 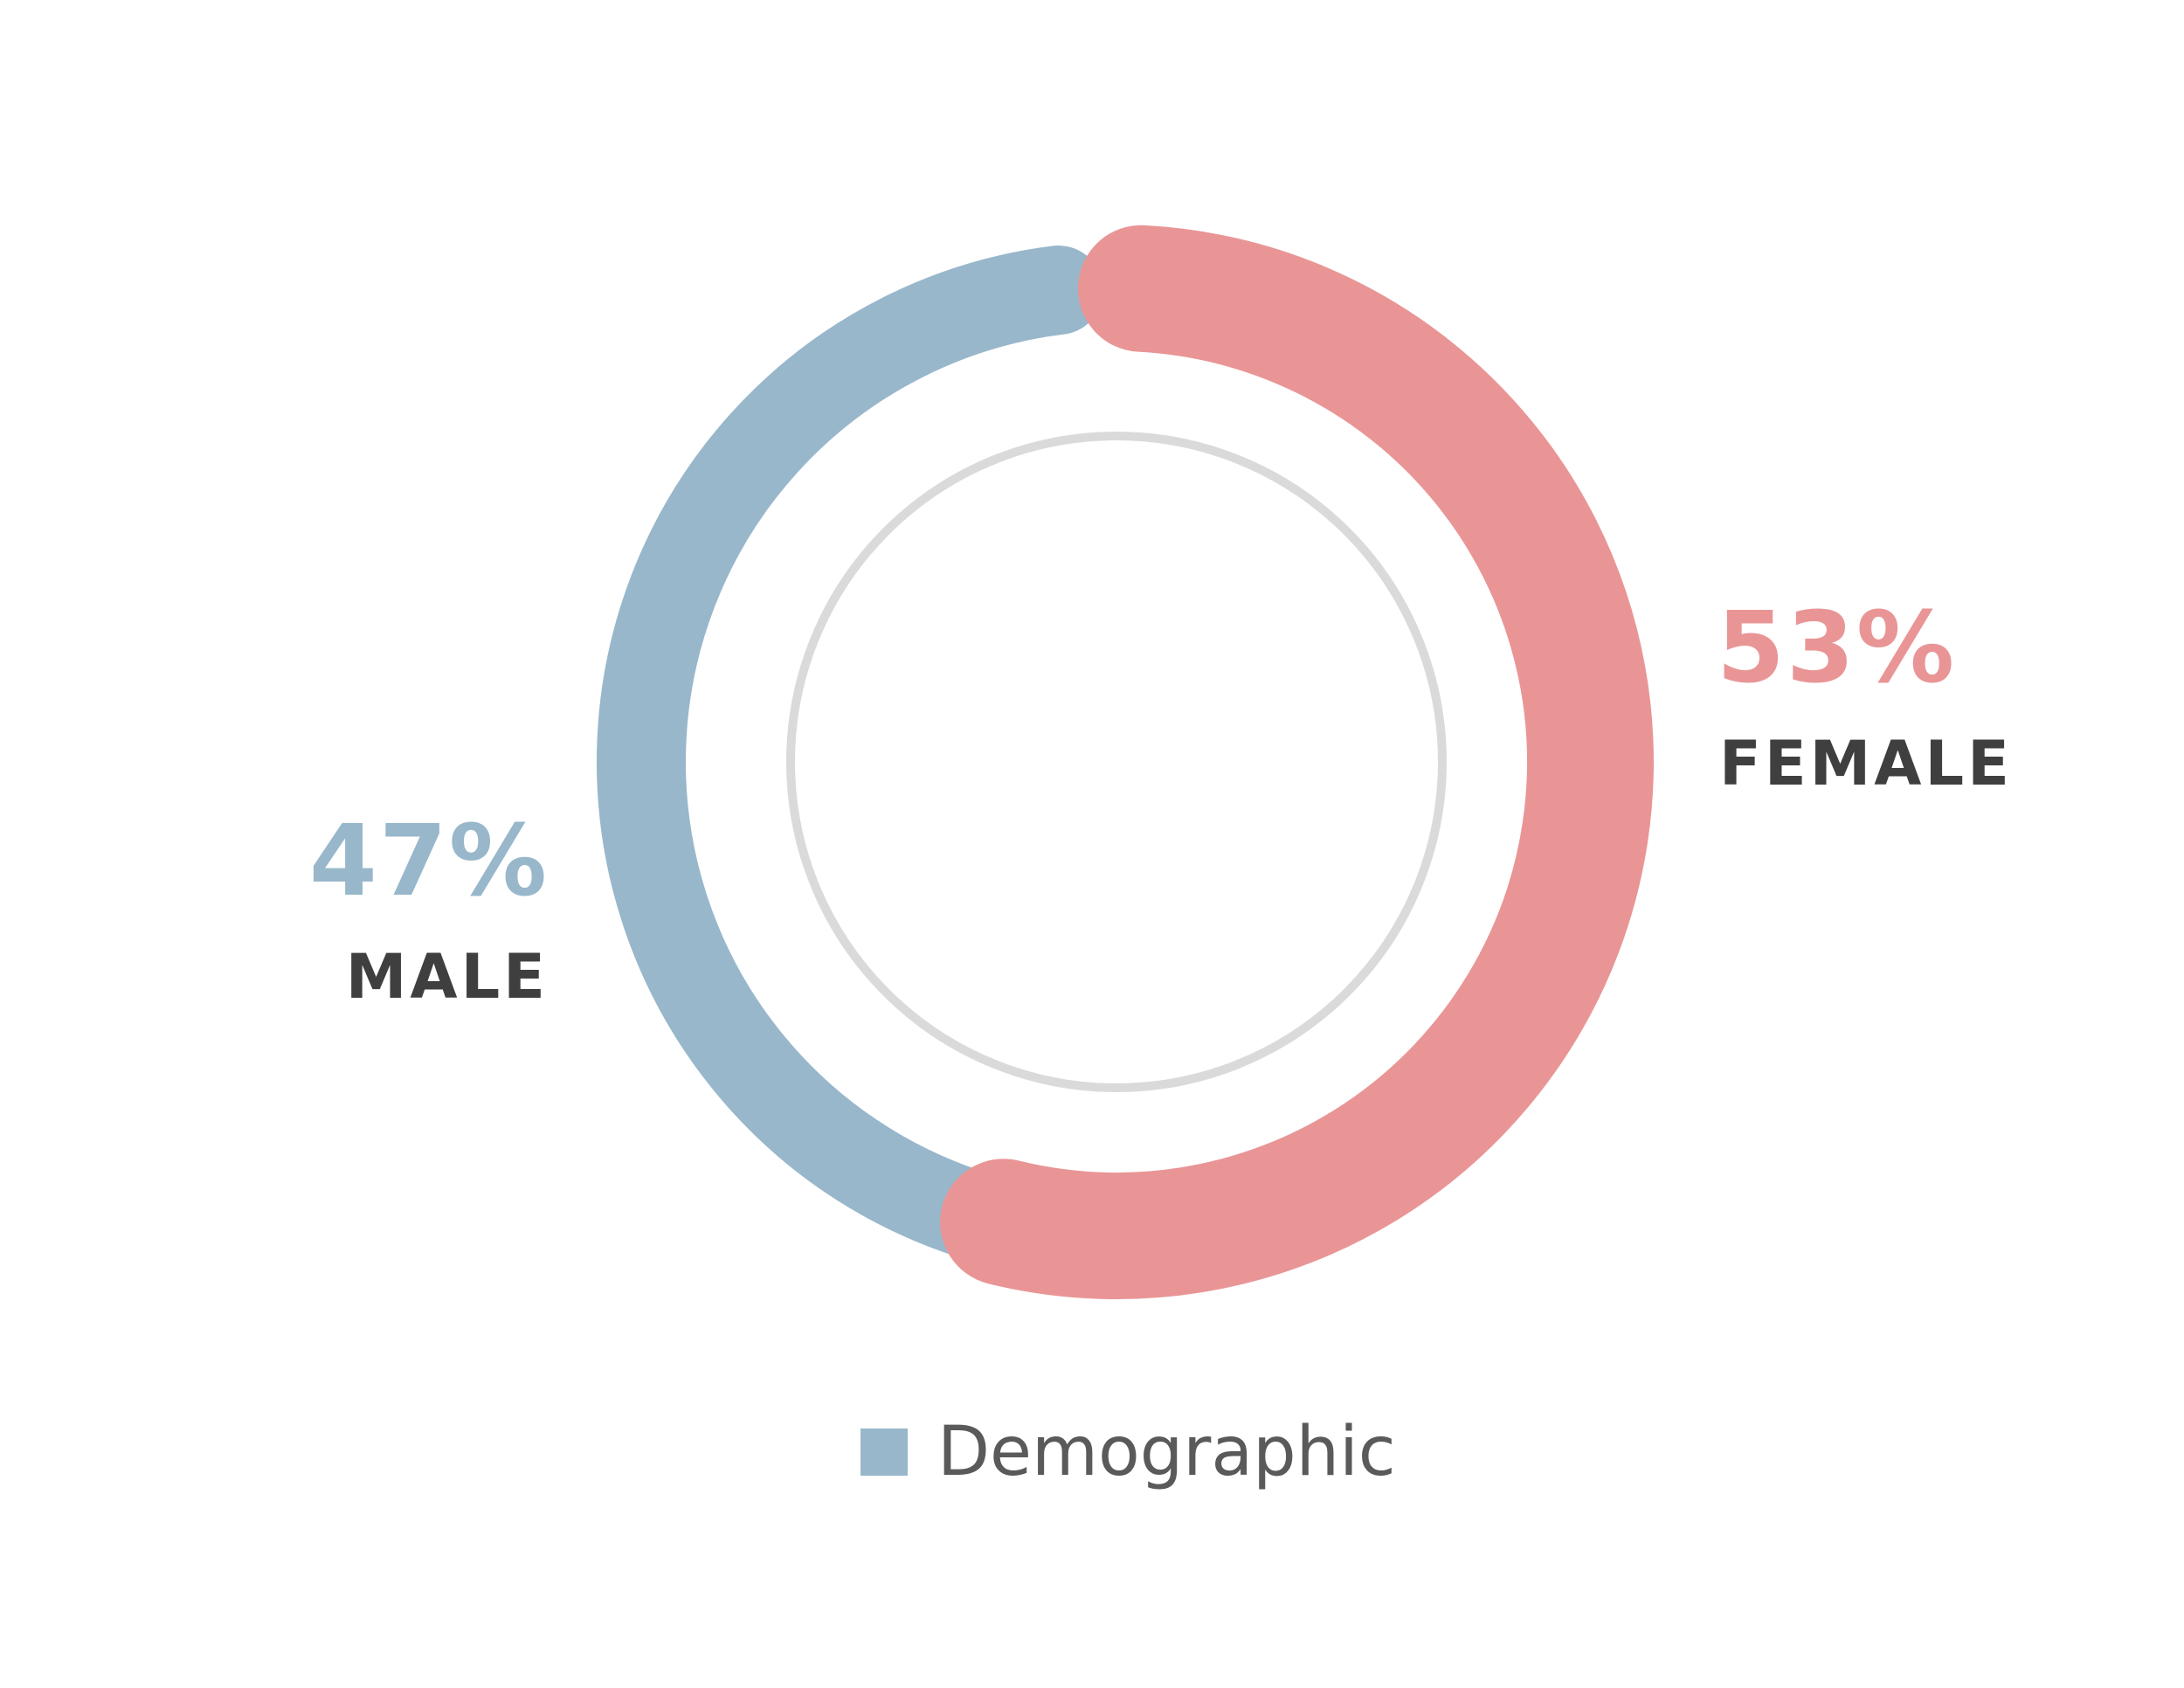 What do you see at coordinates (1866, 763) in the screenshot?
I see `female-category-label: FEMALE` at bounding box center [1866, 763].